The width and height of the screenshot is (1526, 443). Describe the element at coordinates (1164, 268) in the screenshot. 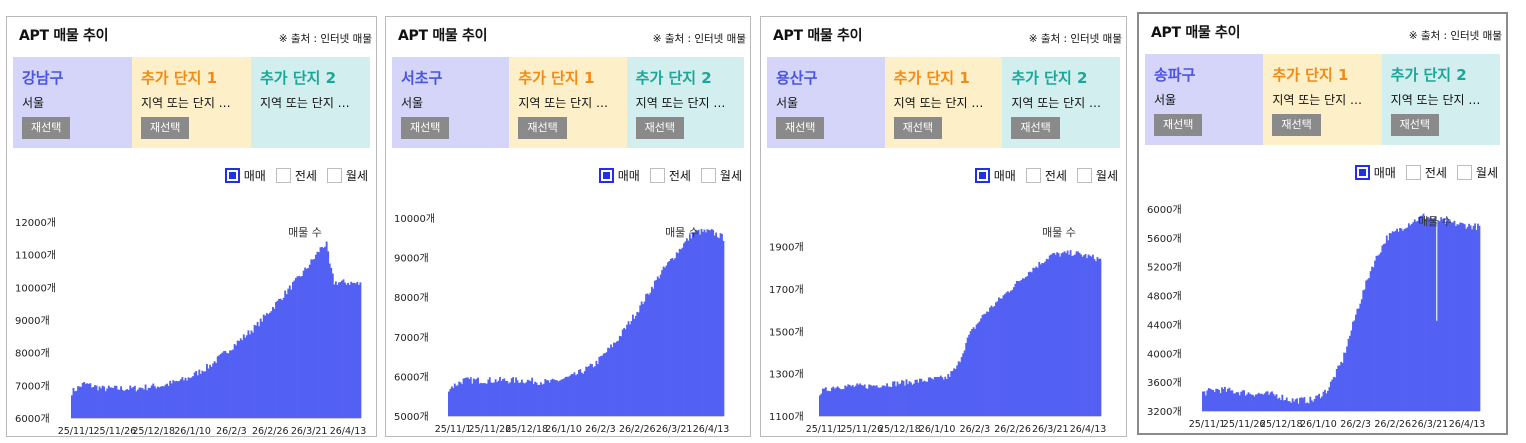

I see `y-tick-label: 5200개` at that location.